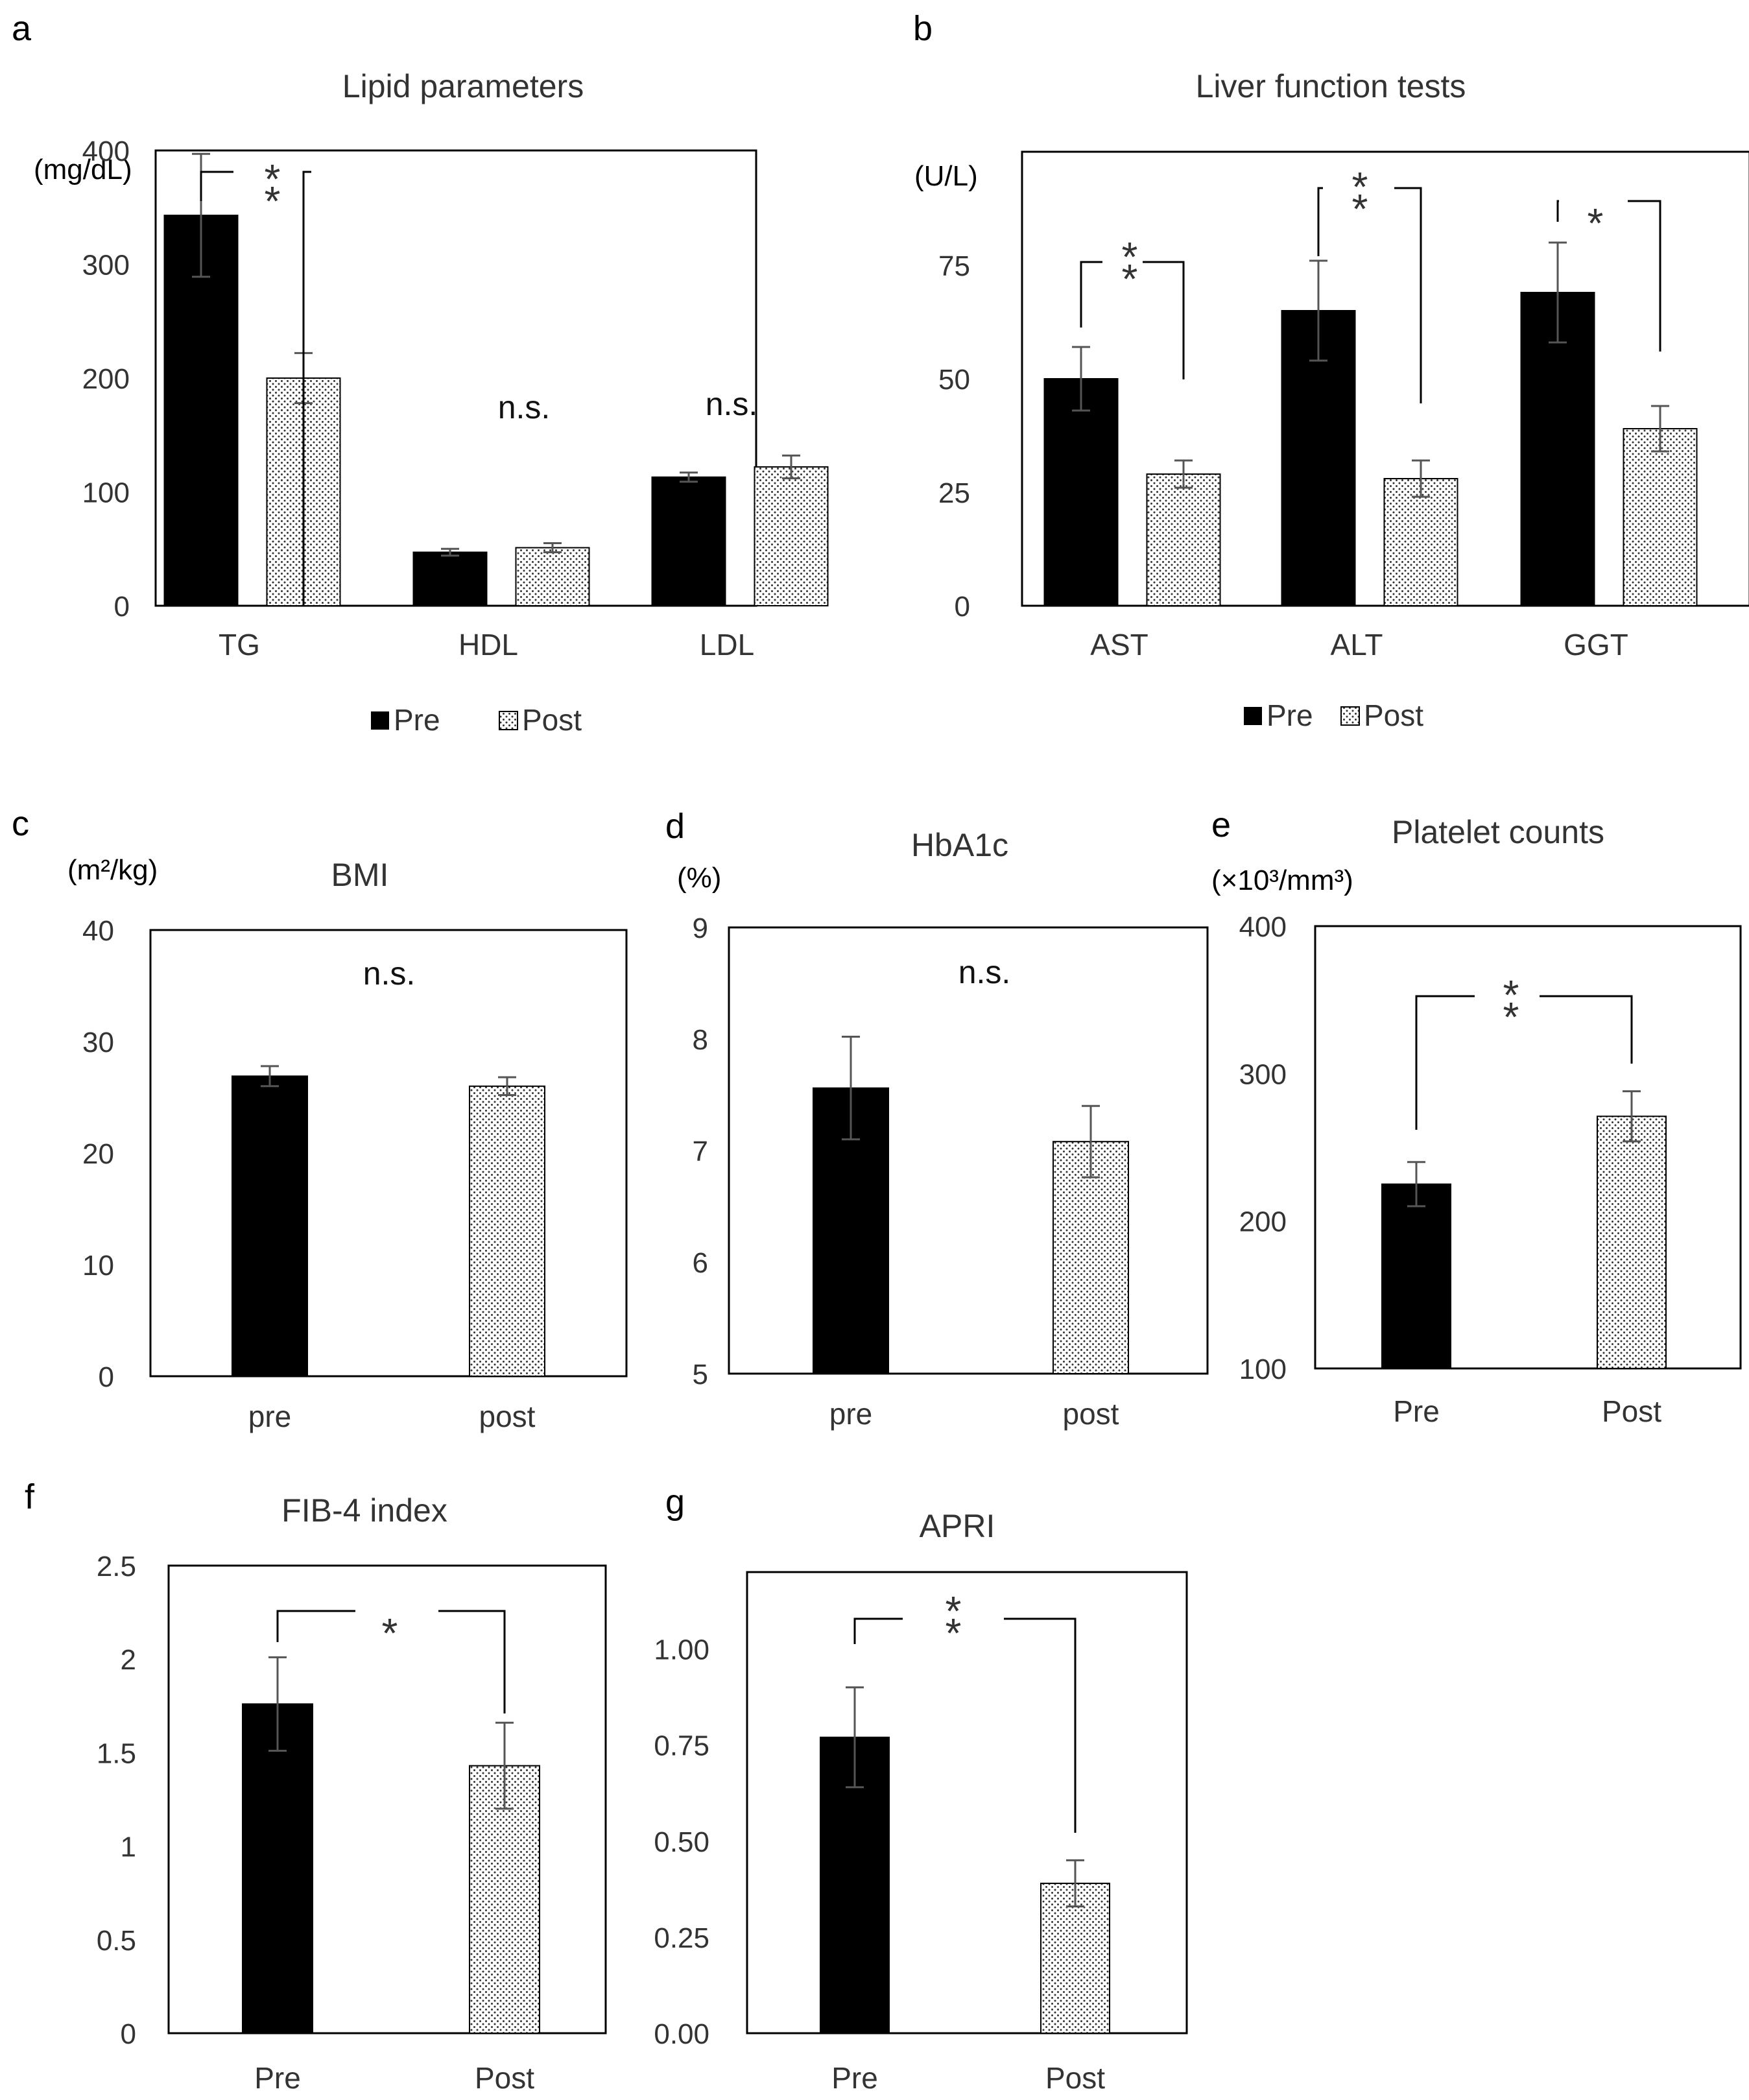 This screenshot has height=2100, width=1749. Describe the element at coordinates (455, 399) in the screenshot. I see `plot-a: 0 100 200 300 400 TG HDL LDL ** n.s. n.s.` at that location.